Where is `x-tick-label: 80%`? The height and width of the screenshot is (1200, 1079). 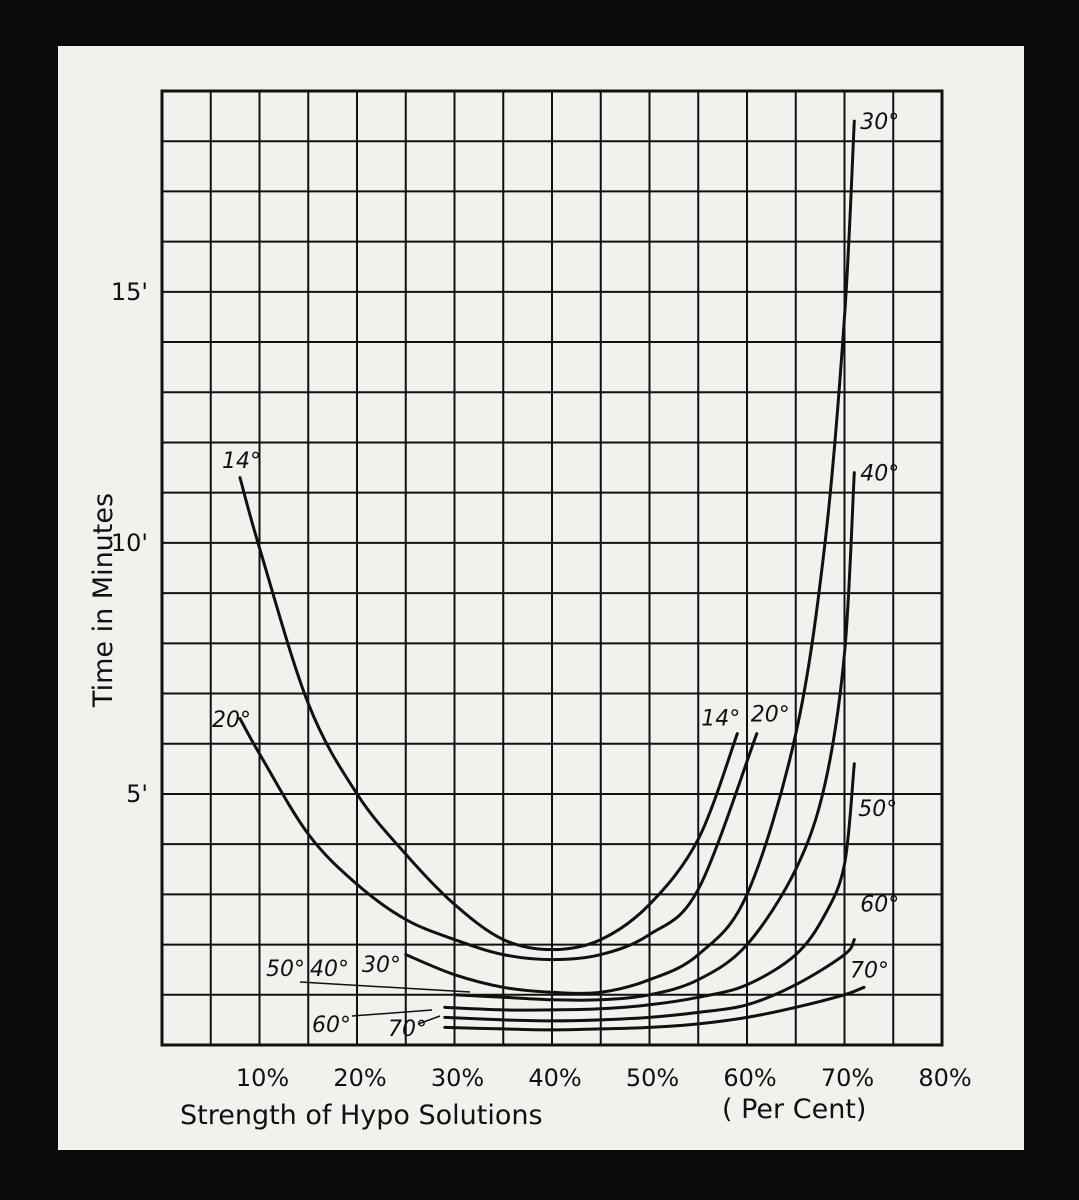 x-tick-label: 80% is located at coordinates (944, 1078).